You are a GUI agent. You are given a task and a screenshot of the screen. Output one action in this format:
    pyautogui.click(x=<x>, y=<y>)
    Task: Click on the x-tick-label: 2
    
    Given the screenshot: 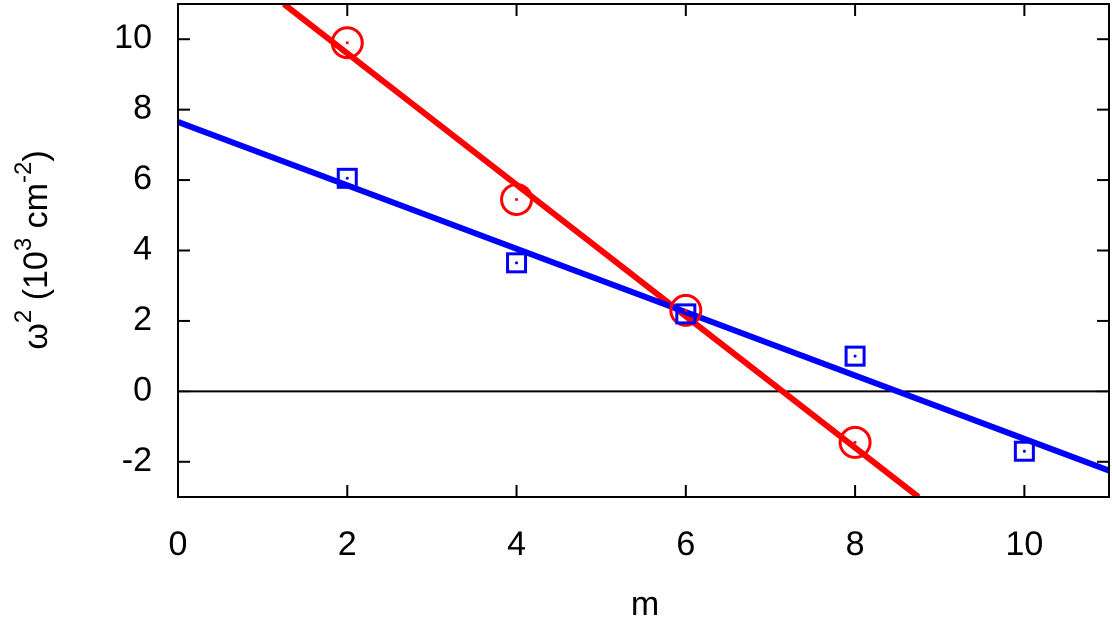 What is the action you would take?
    pyautogui.click(x=347, y=544)
    